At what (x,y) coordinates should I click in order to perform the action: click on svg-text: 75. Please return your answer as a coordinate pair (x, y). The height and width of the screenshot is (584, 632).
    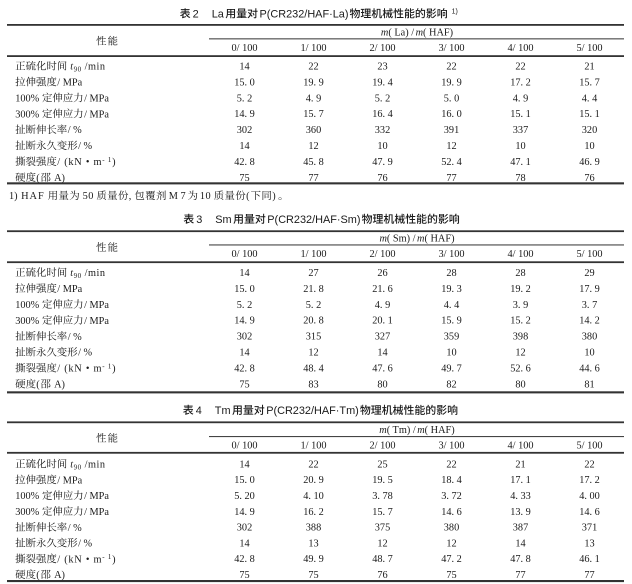
    Looking at the image, I should click on (451, 575).